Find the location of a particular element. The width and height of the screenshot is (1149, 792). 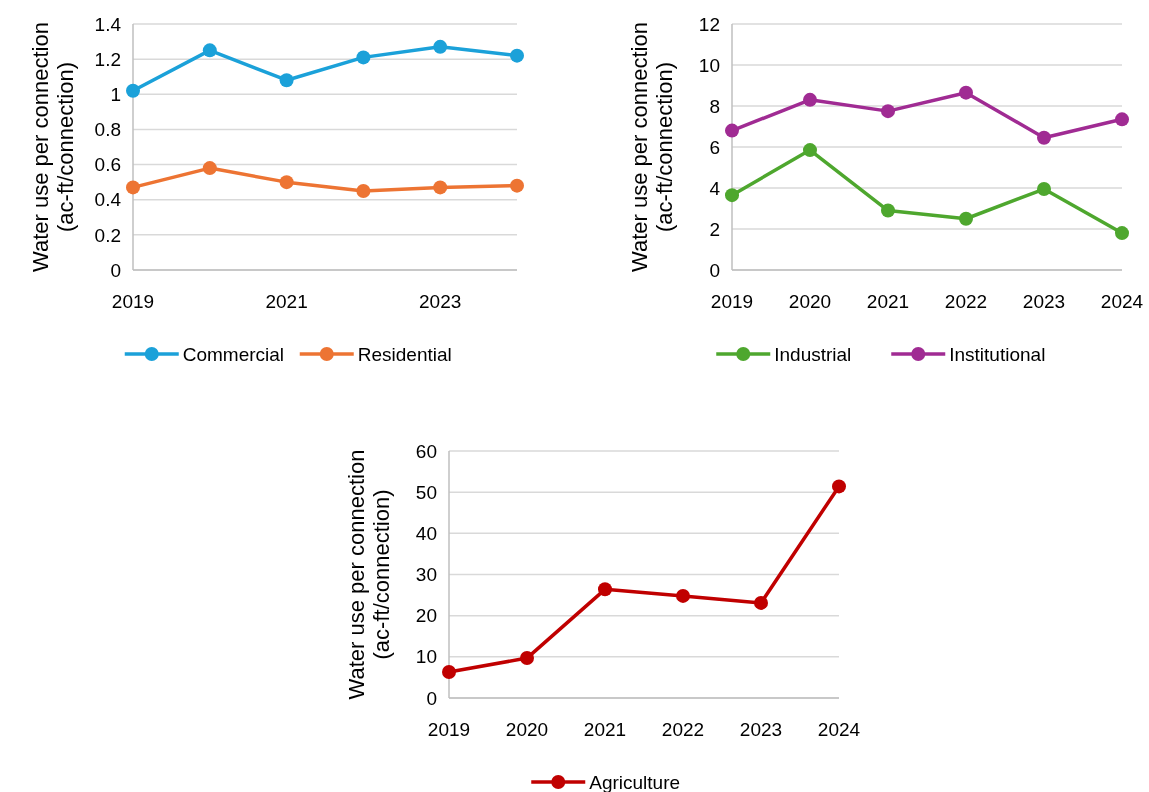

legend-label: Residential is located at coordinates (404, 354).